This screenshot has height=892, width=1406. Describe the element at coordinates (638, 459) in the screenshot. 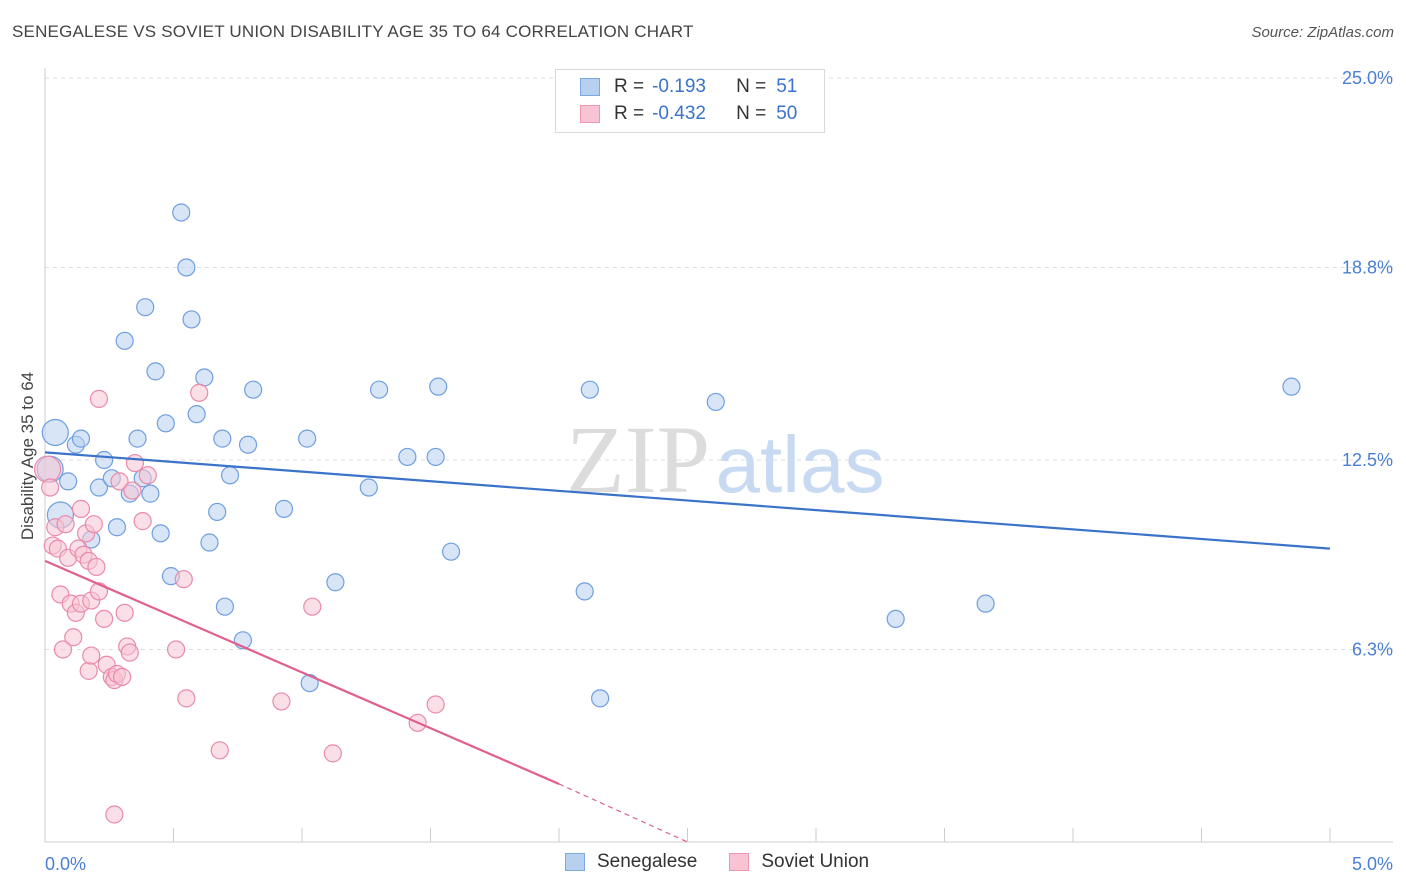

I see `watermark-zip: ZIP` at that location.